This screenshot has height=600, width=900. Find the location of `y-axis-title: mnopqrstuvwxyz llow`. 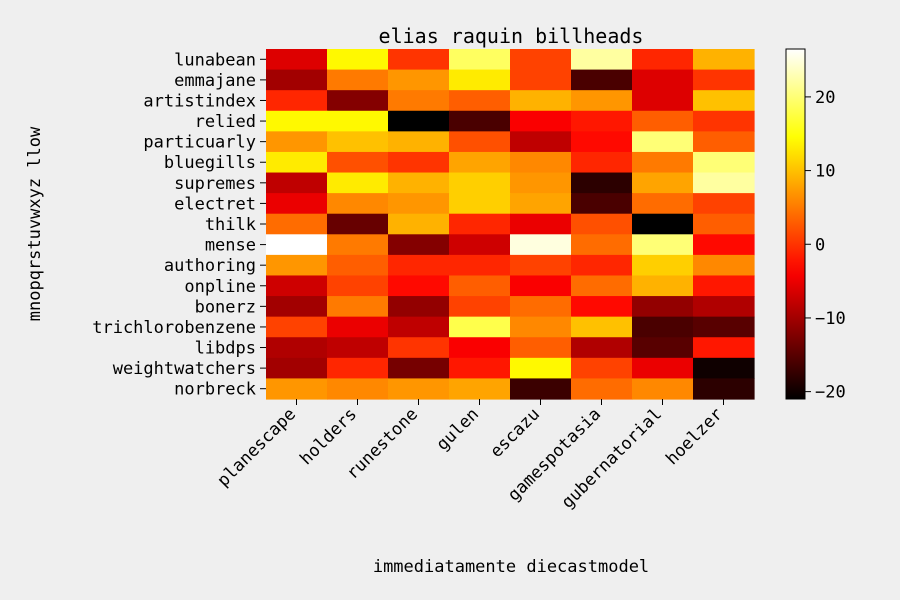

y-axis-title: mnopqrstuvwxyz llow is located at coordinates (35, 223).